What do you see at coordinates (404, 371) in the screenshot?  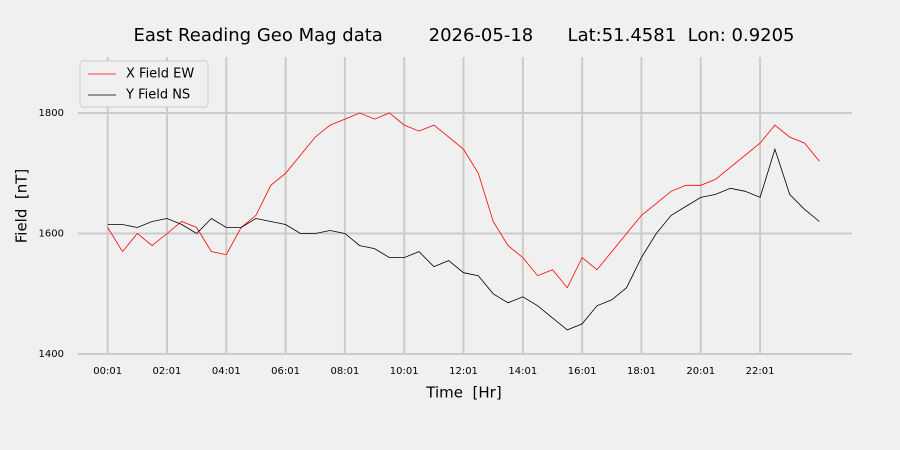 I see `x-tick-label: 10:01` at bounding box center [404, 371].